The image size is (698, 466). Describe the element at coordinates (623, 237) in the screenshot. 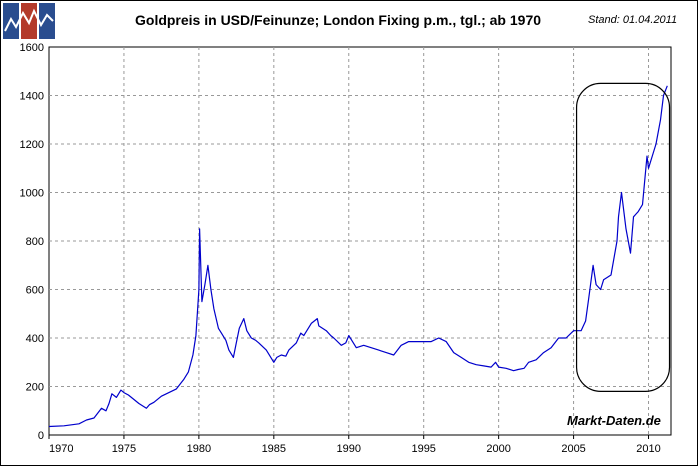

I see `highlight-box` at that location.